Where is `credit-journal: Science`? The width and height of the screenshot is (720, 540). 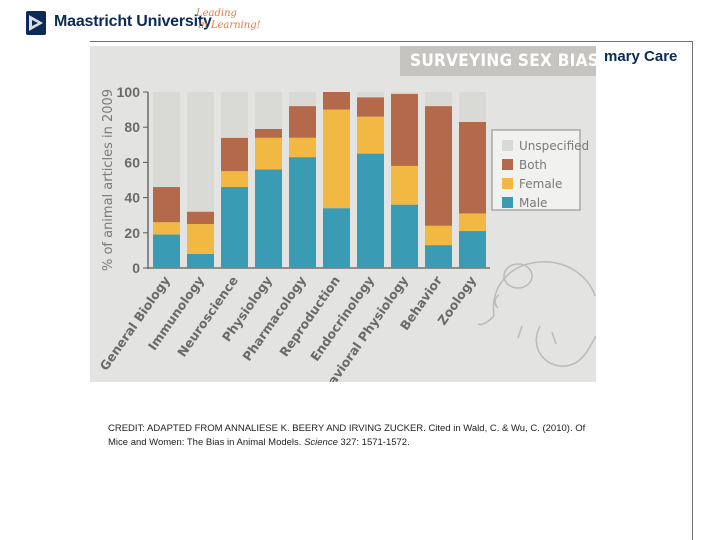 credit-journal: Science is located at coordinates (321, 442).